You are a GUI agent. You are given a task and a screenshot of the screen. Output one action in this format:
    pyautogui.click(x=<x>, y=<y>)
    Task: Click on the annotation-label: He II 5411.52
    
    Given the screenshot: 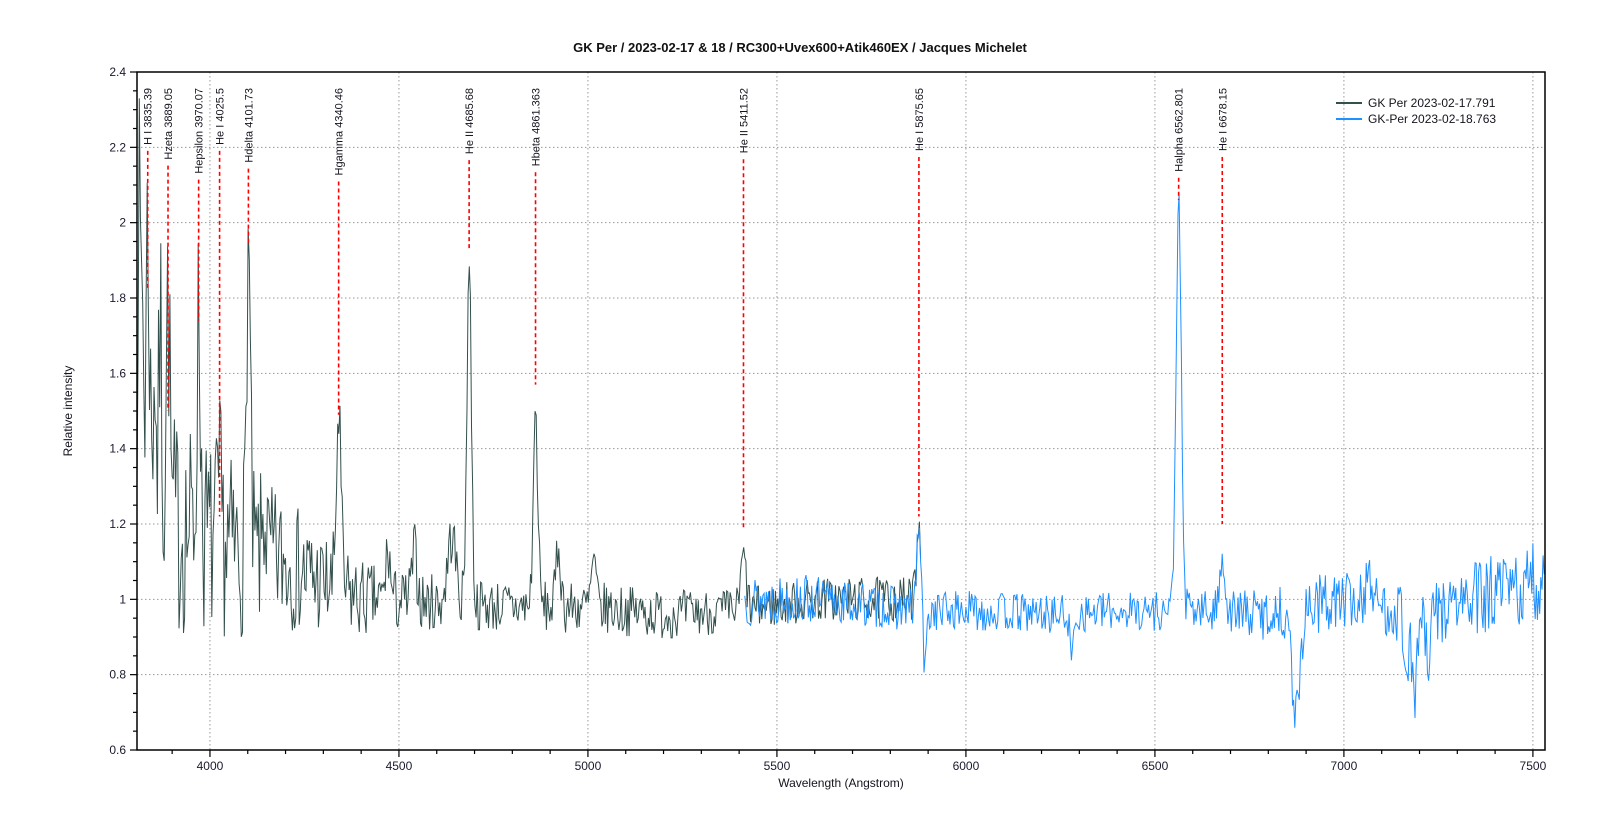 What is the action you would take?
    pyautogui.click(x=744, y=120)
    